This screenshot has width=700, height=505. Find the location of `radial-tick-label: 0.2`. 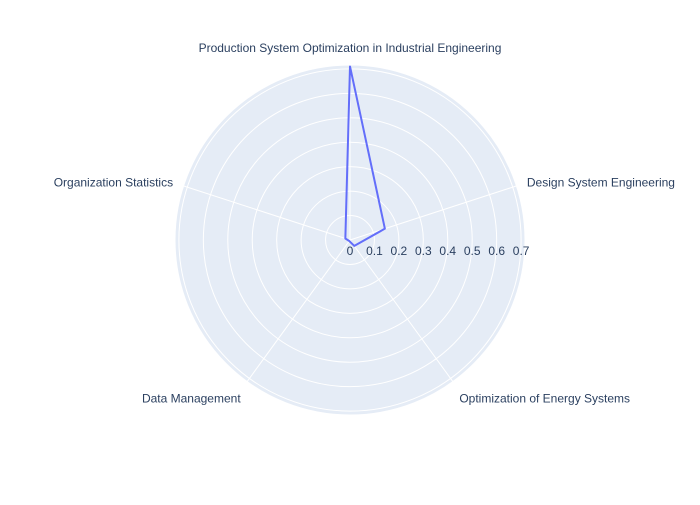

radial-tick-label: 0.2 is located at coordinates (399, 251).